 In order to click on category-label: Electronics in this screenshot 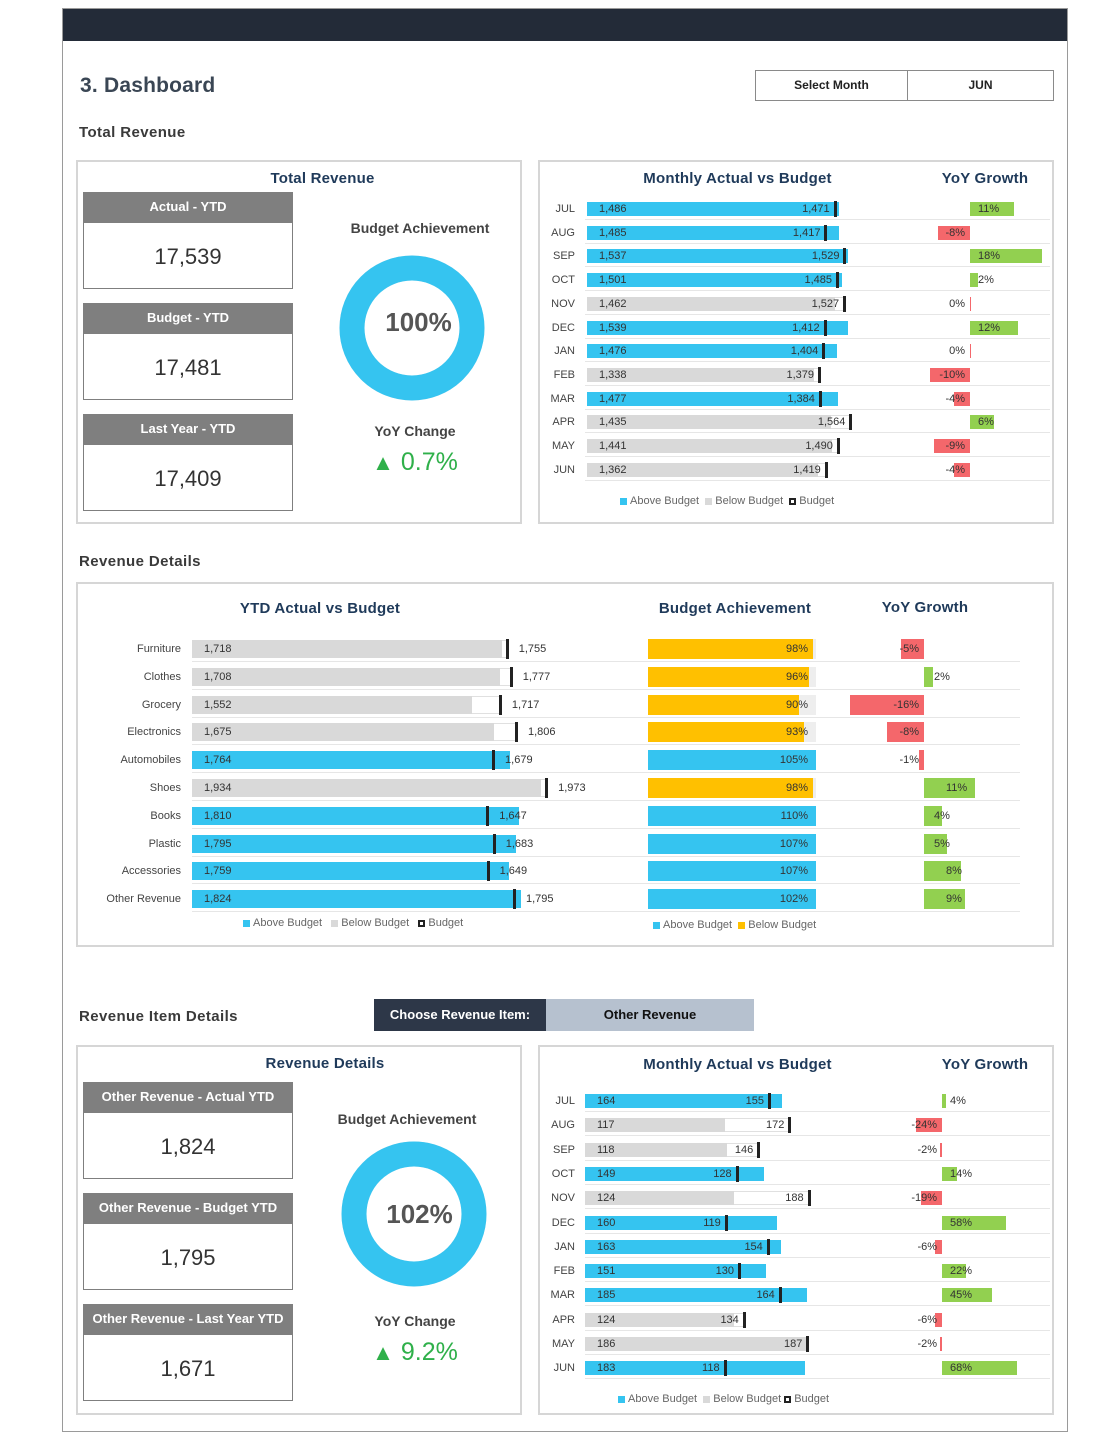, I will do `click(154, 732)`.